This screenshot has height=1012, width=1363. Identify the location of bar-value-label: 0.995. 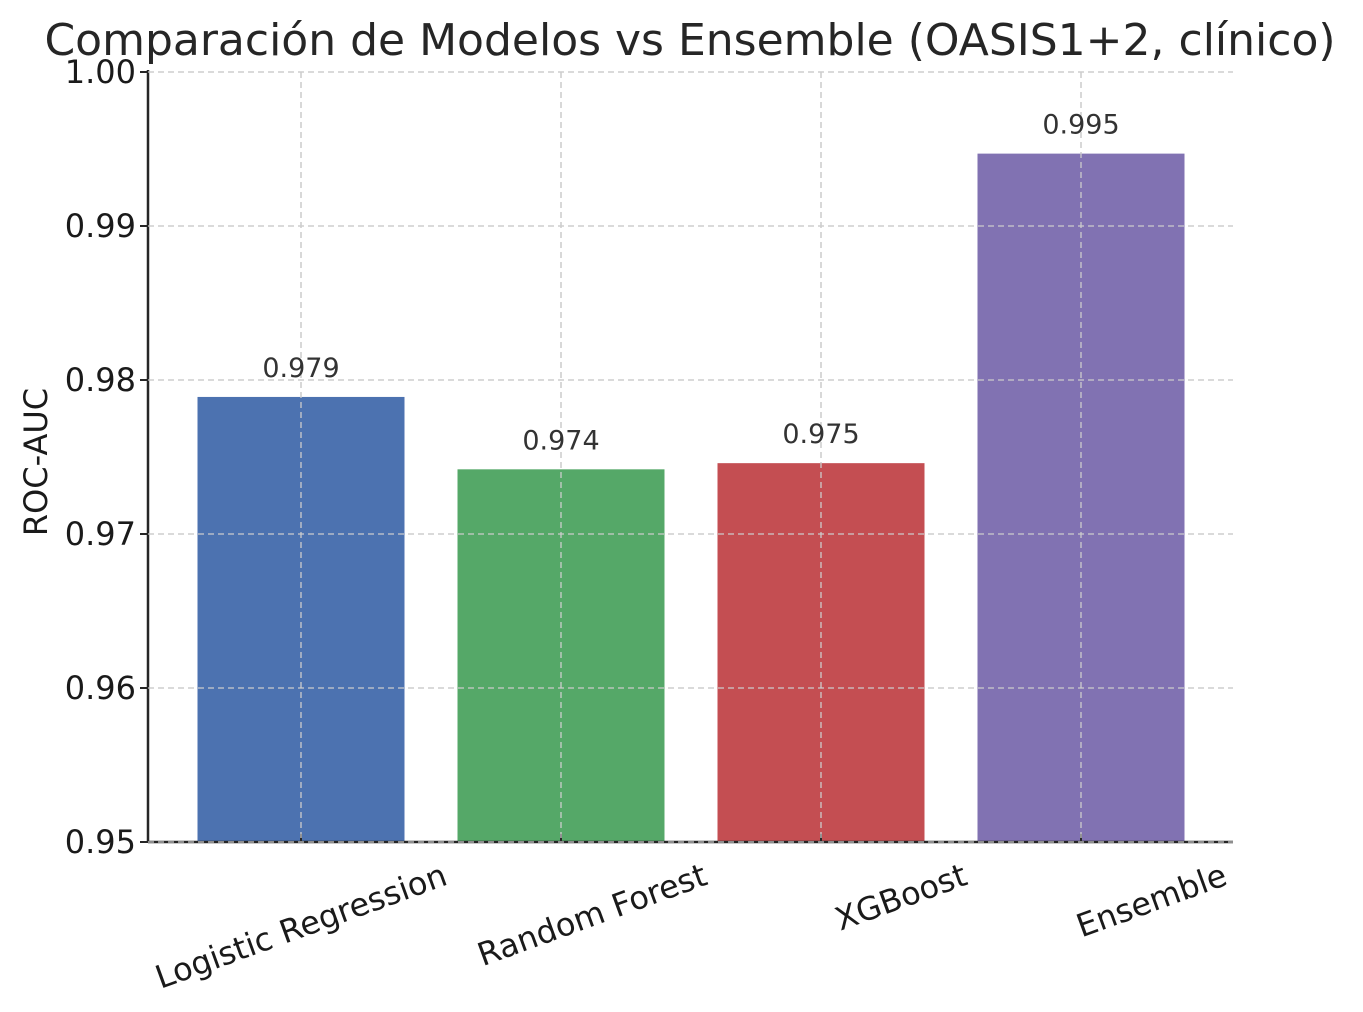
(1080, 125).